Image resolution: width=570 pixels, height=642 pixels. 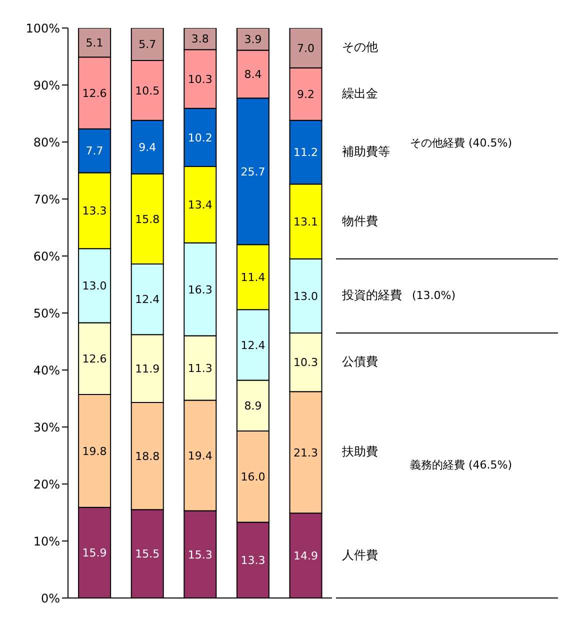 What do you see at coordinates (253, 477) in the screenshot?
I see `data-label: 16.0` at bounding box center [253, 477].